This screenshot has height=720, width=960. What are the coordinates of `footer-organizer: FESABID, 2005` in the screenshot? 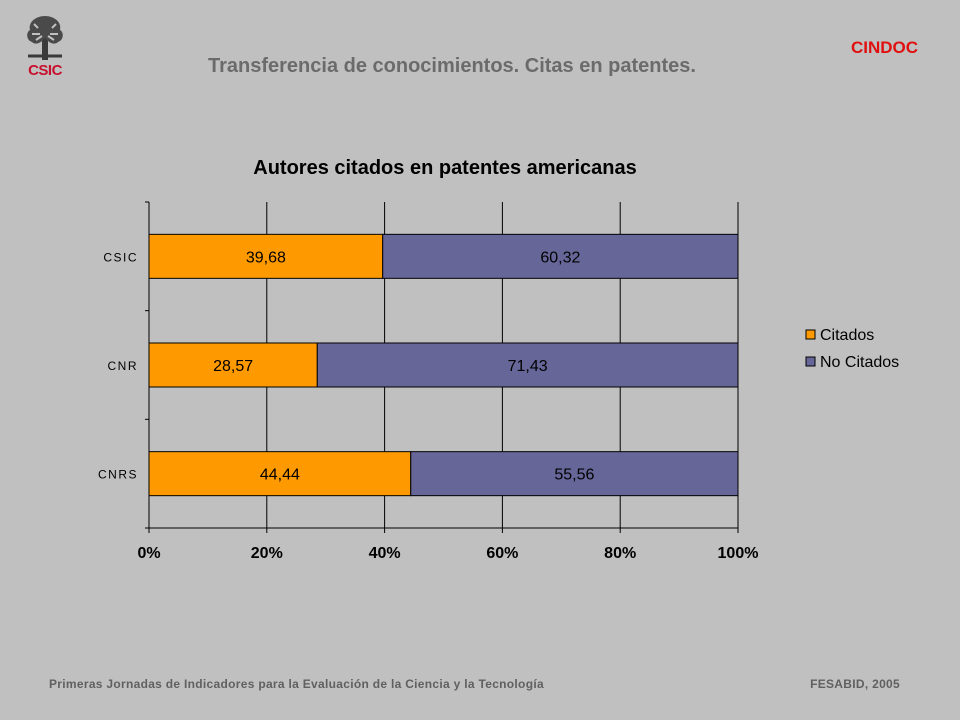 It's located at (855, 684).